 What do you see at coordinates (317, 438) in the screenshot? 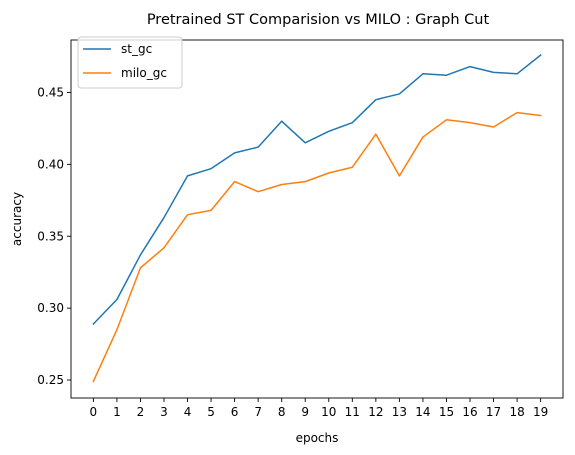
I see `x-axis-label: epochs` at bounding box center [317, 438].